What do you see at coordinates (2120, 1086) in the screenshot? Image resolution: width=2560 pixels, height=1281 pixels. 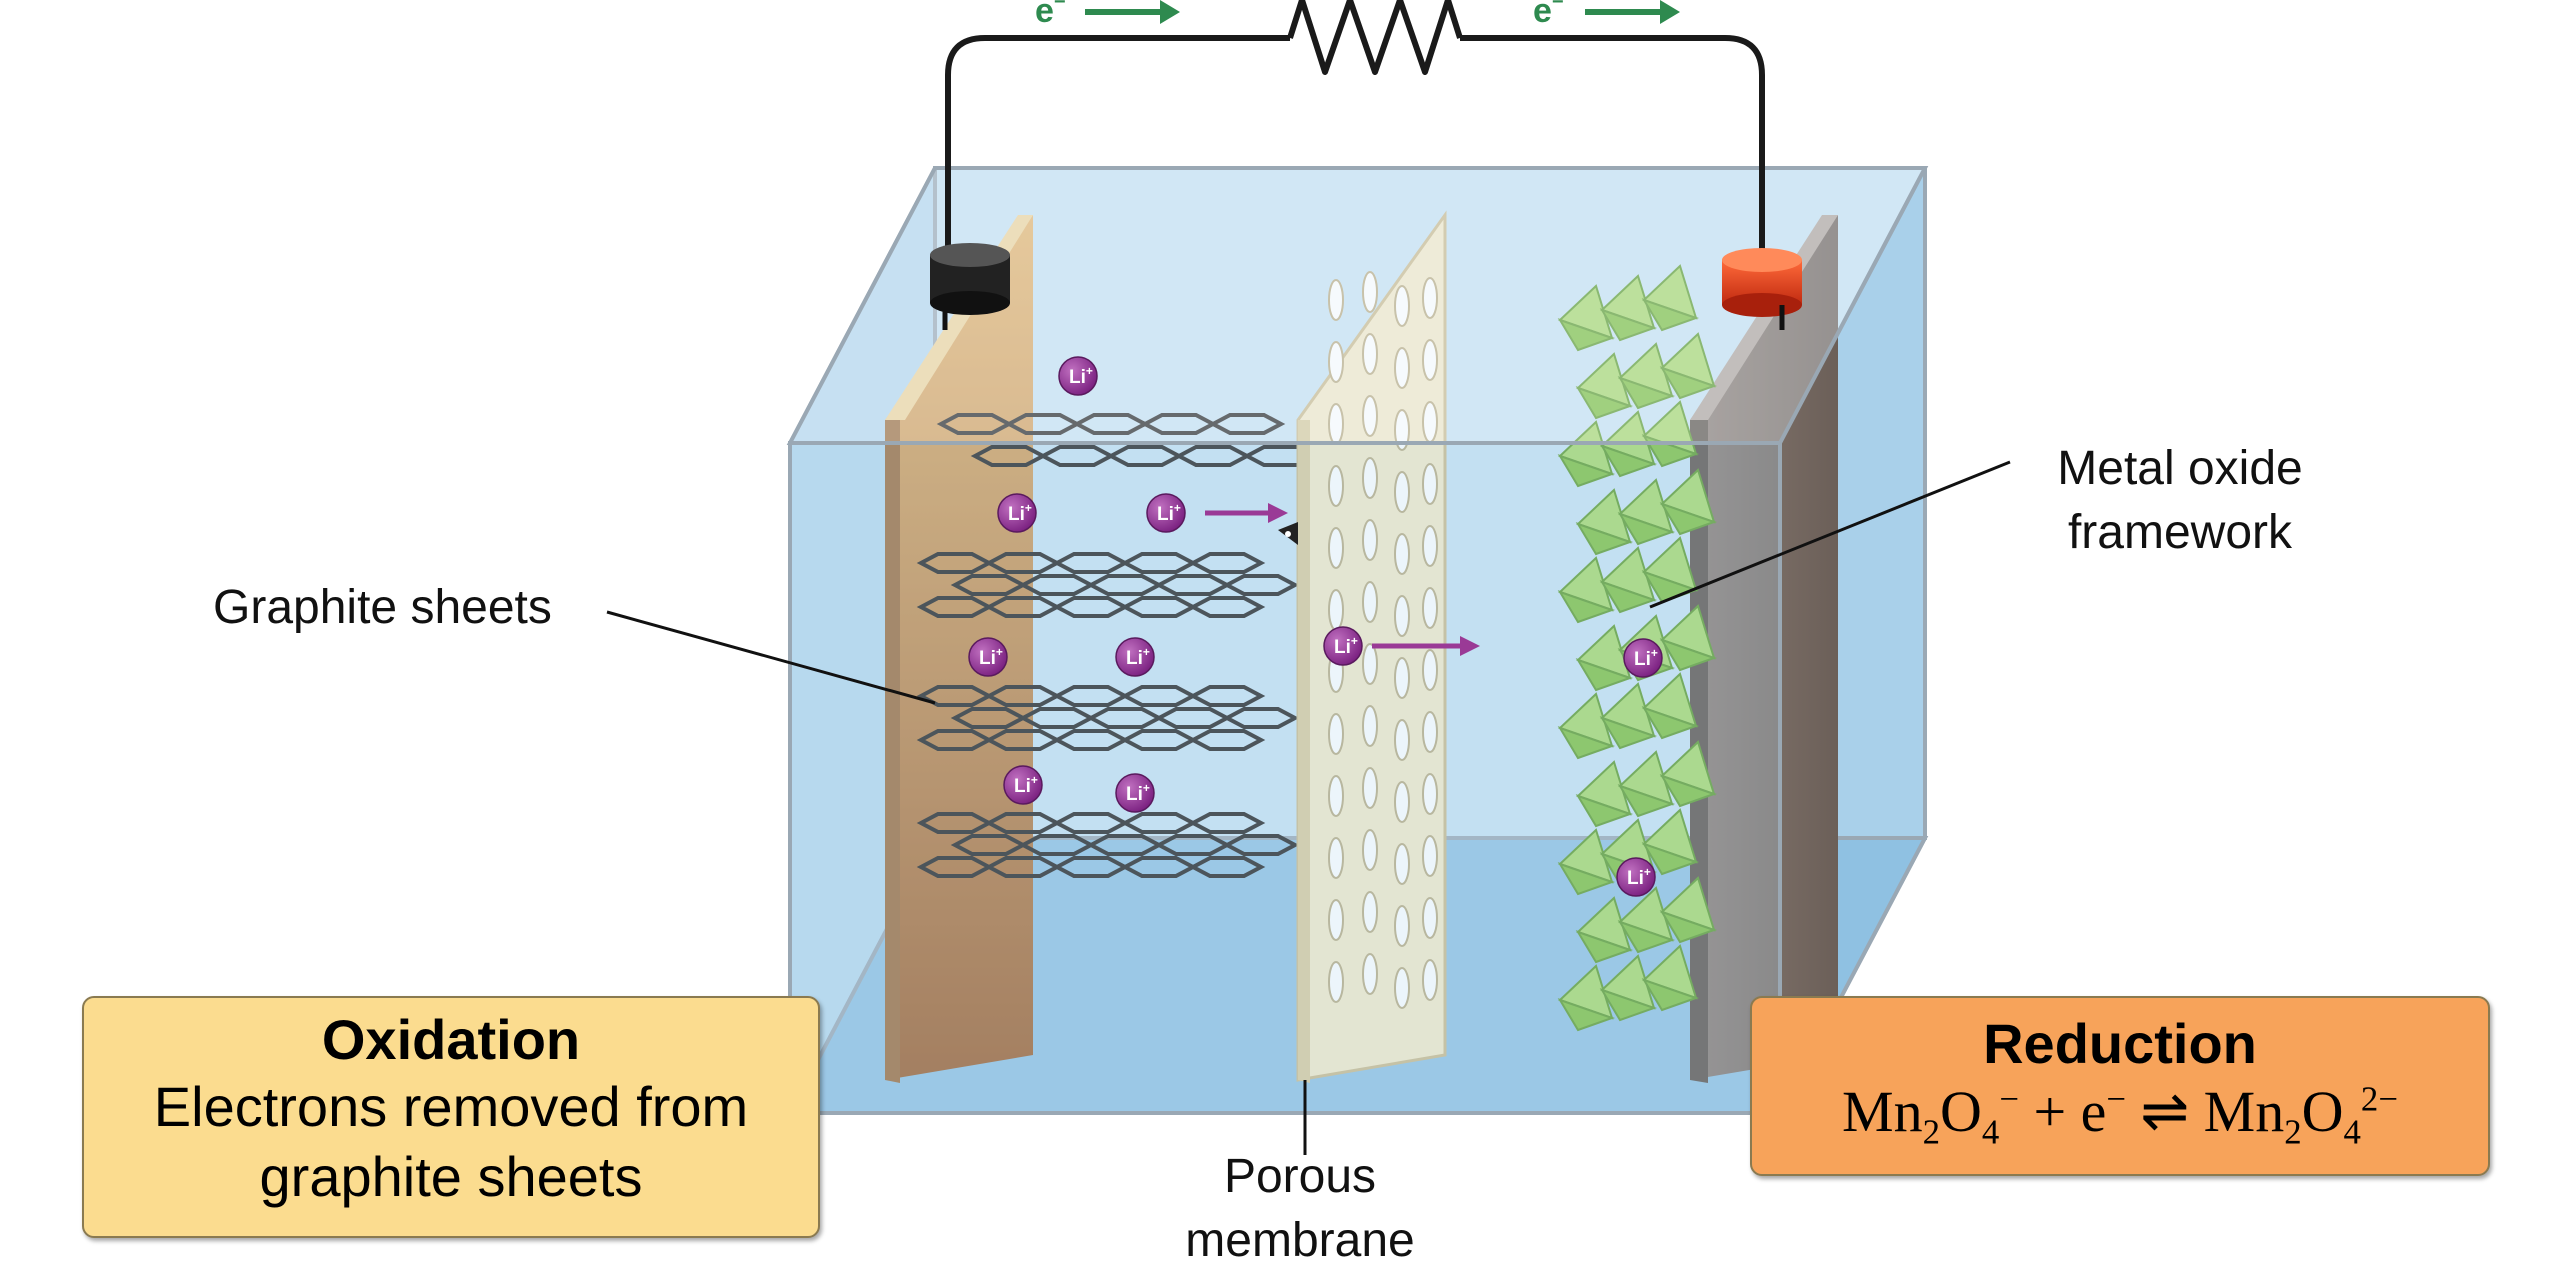 I see `reduction-box: Reduction Mn2O4− + e− ⇌ Mn2O42−` at bounding box center [2120, 1086].